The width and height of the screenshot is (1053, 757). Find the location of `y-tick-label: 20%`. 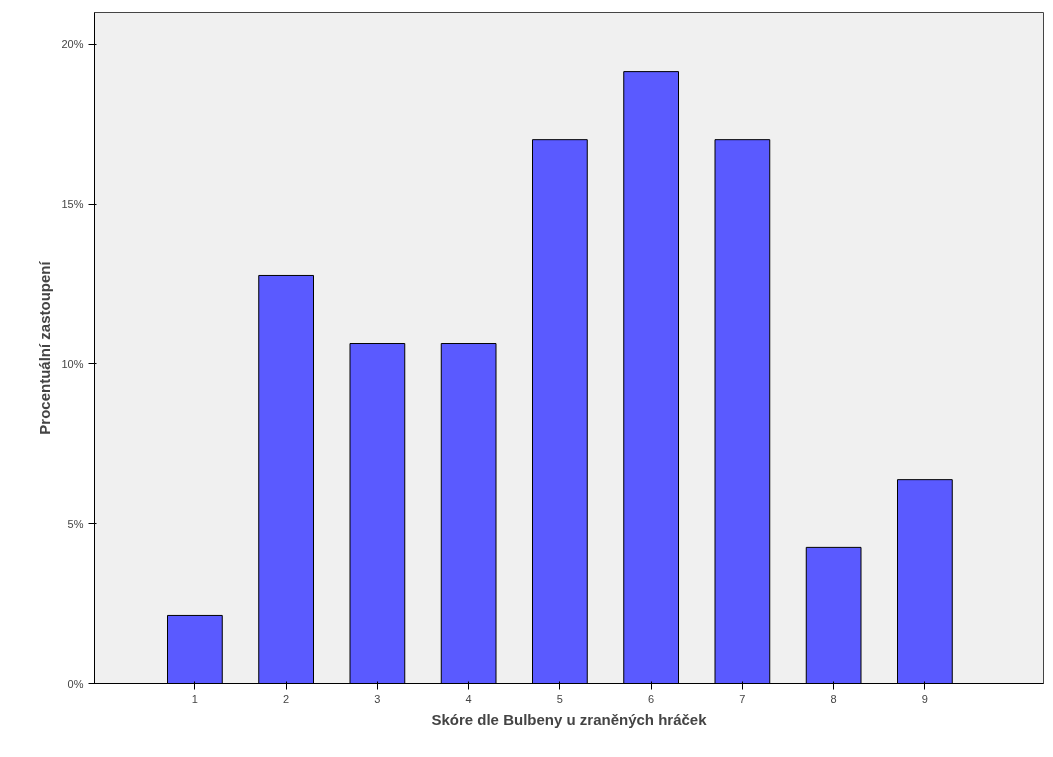

y-tick-label: 20% is located at coordinates (72, 44).